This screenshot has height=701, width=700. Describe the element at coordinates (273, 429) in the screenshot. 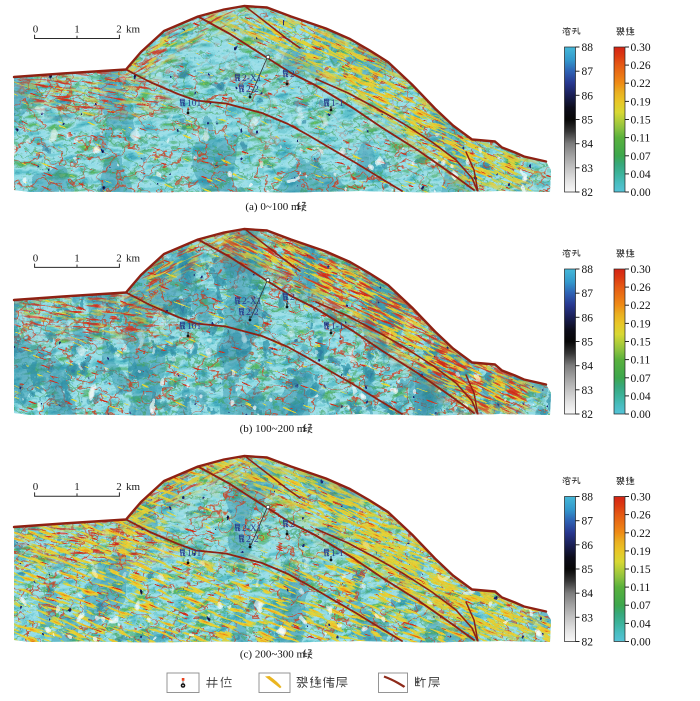

I see `svg-text: (b) 100~200 m` at that location.